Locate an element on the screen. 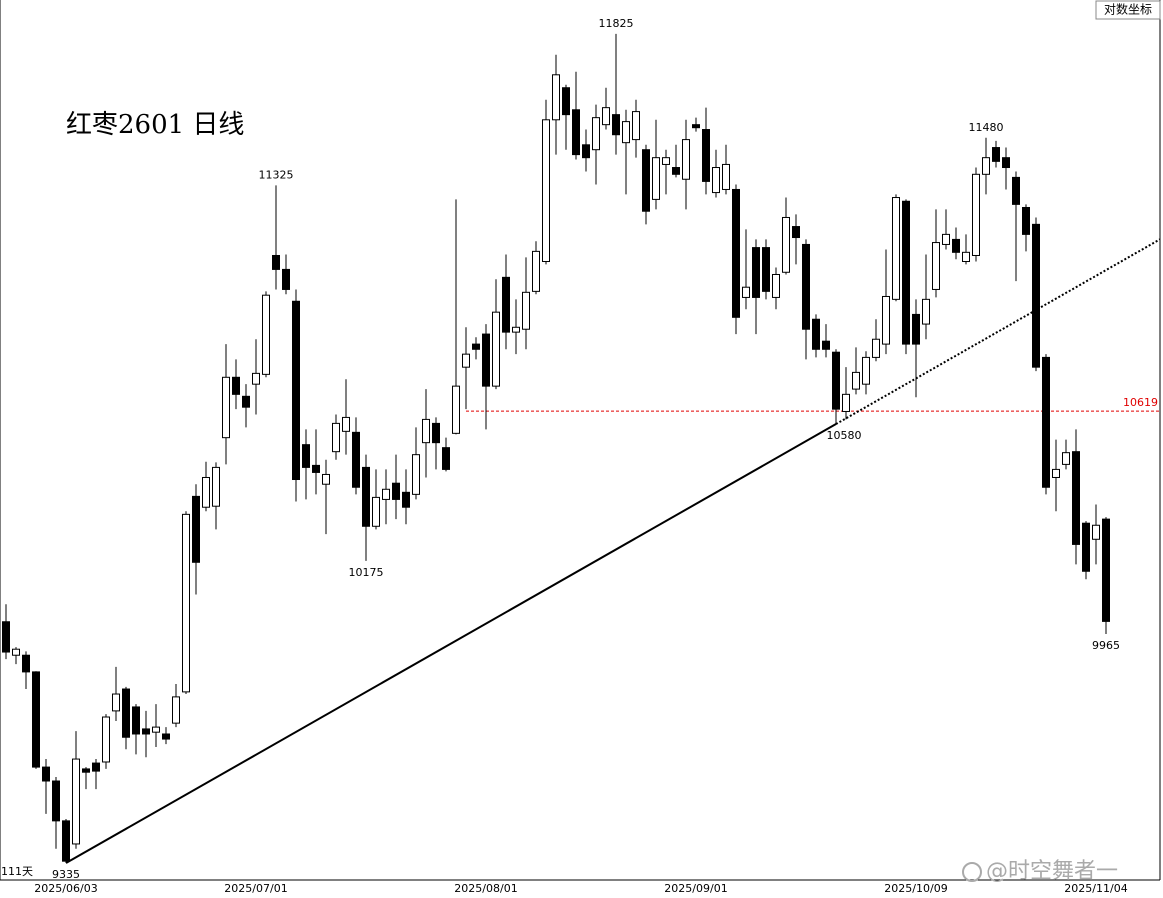  low-label: 10580 is located at coordinates (844, 435).